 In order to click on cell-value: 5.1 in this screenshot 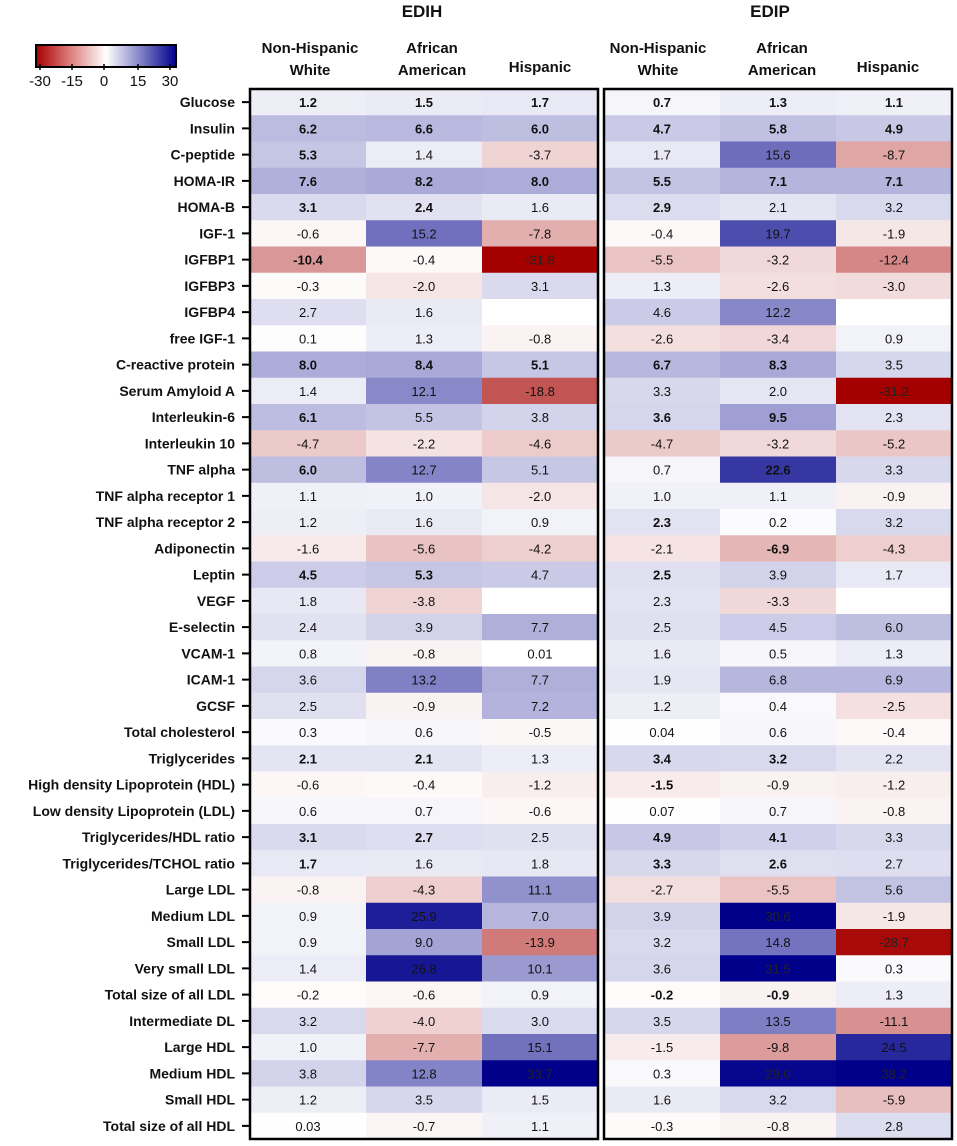, I will do `click(540, 470)`.